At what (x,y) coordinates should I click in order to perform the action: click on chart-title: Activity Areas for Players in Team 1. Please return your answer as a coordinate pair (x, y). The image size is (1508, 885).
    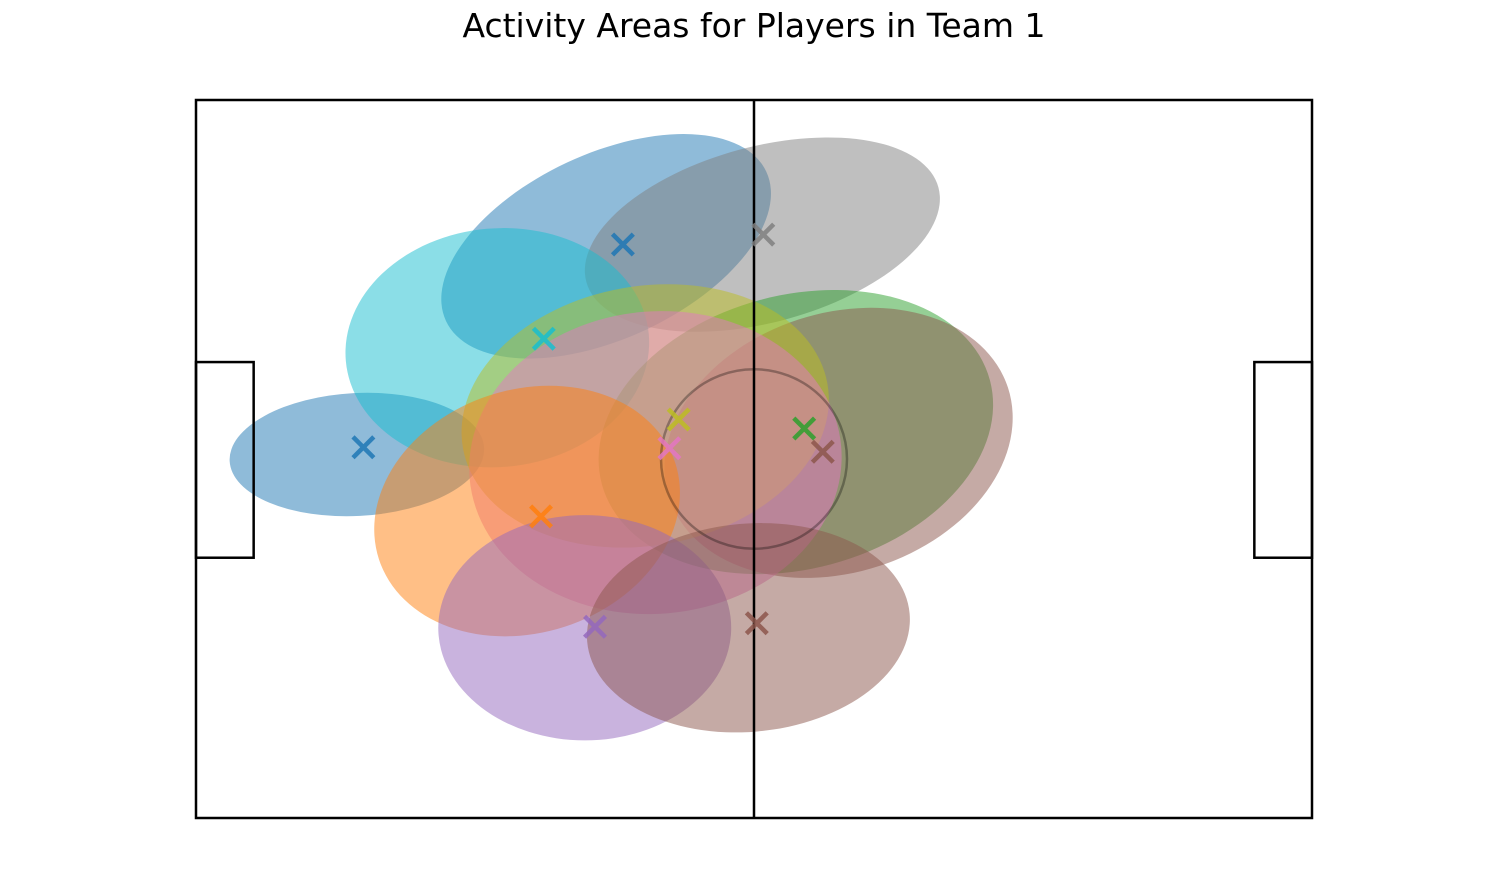
    Looking at the image, I should click on (754, 25).